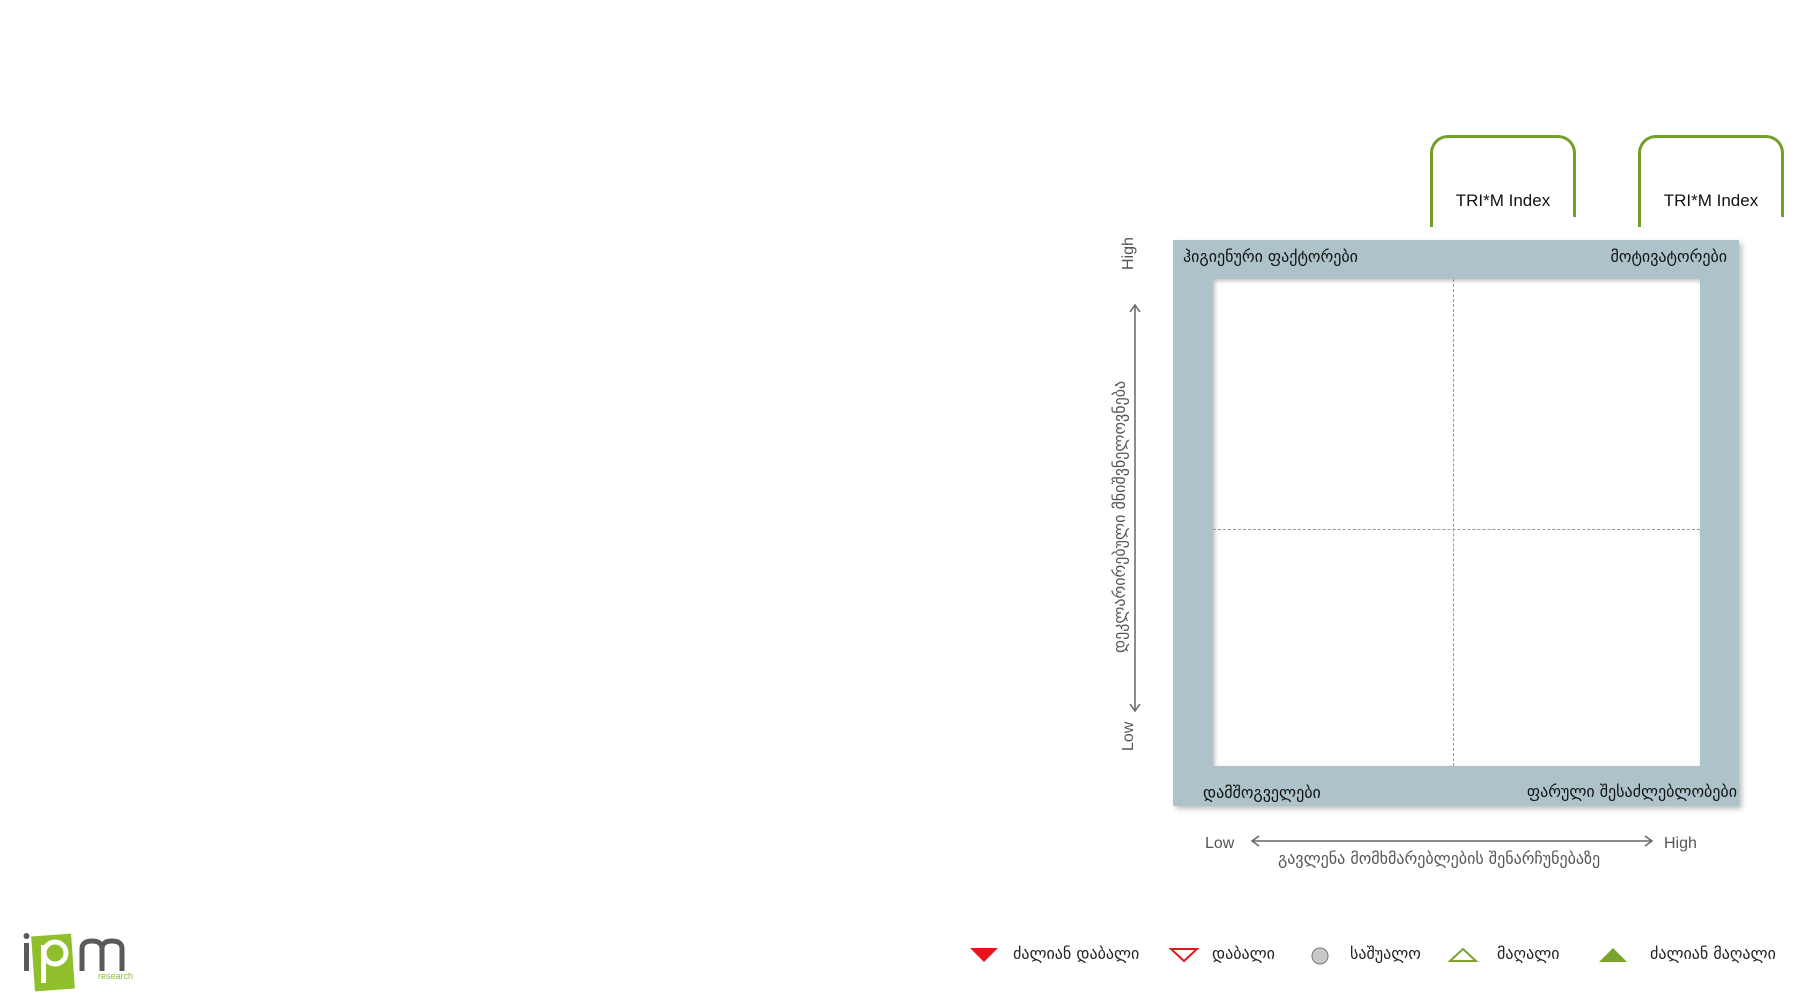 The height and width of the screenshot is (1001, 1800). Describe the element at coordinates (1713, 953) in the screenshot. I see `legend-very-high-label: ძალიან მაღალი` at that location.